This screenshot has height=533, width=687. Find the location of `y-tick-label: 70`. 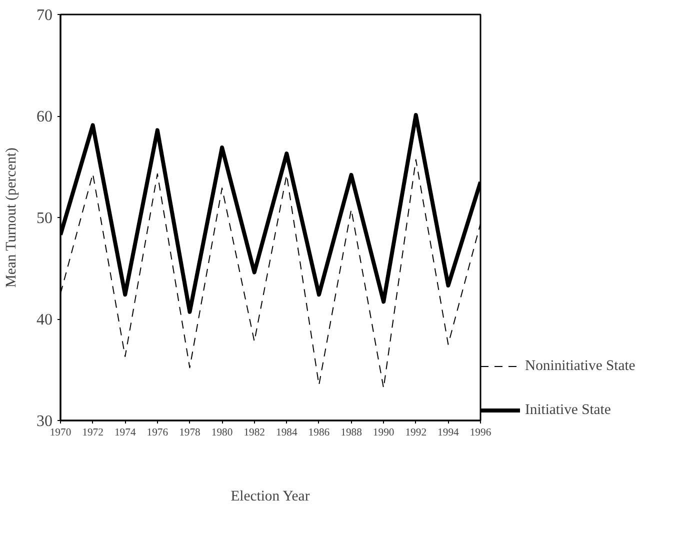

y-tick-label: 70 is located at coordinates (44, 15).